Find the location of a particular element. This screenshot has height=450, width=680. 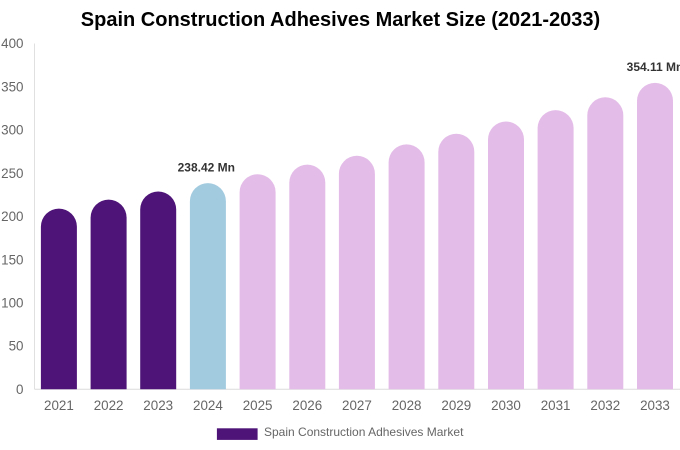

svg-text: 2032 is located at coordinates (605, 405).